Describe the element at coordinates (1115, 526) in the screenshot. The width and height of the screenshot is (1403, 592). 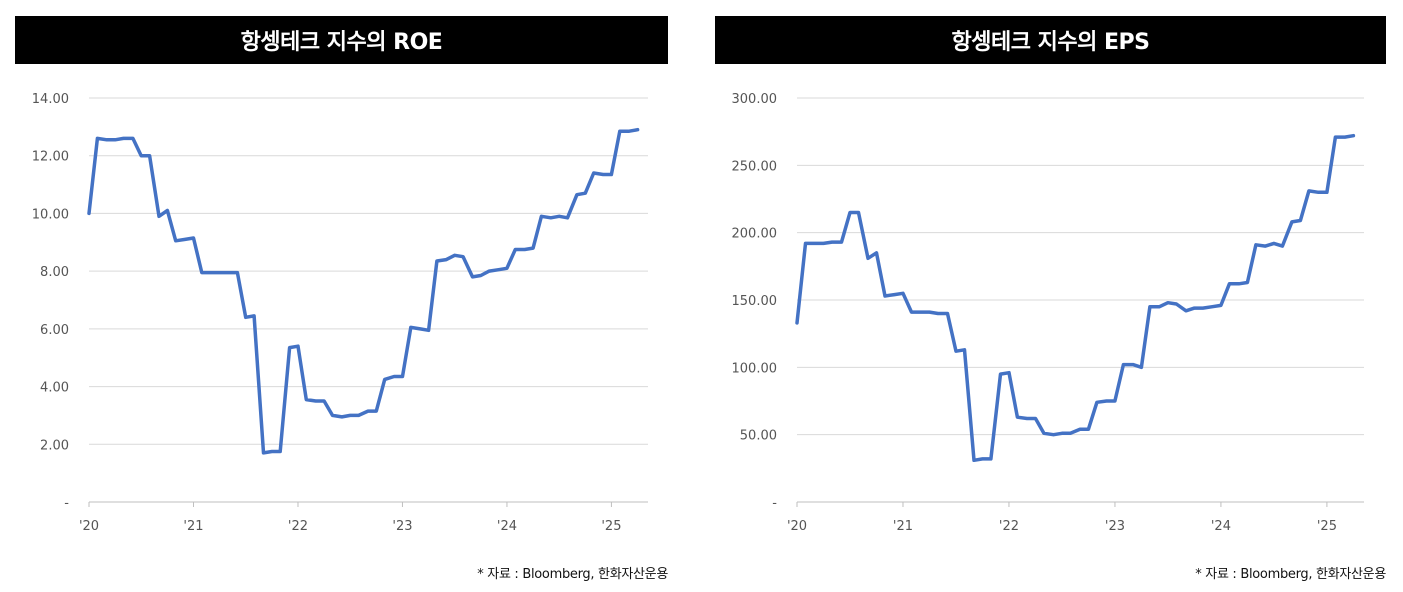
I see `eps-x-tick-label: '23` at that location.